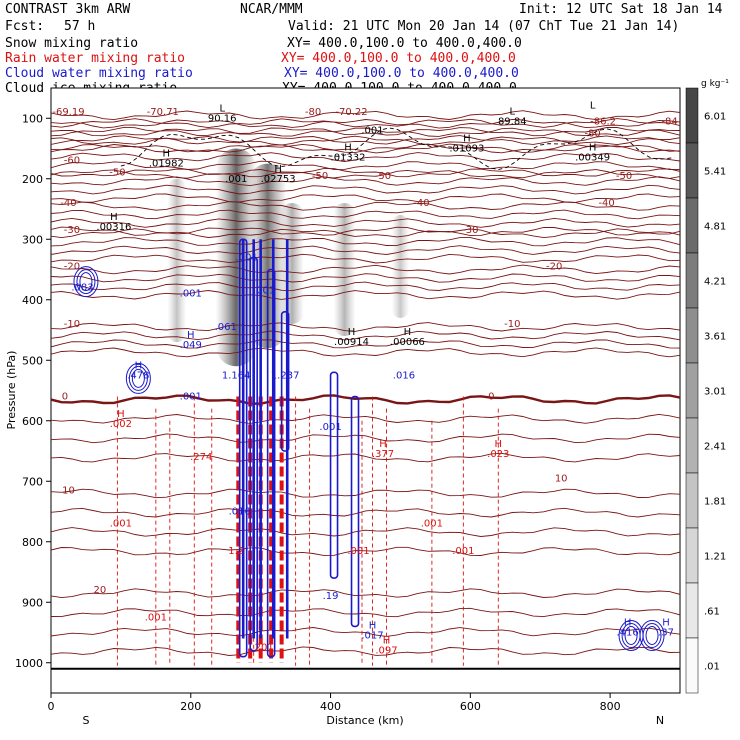 Image resolution: width=740 pixels, height=740 pixels. Describe the element at coordinates (603, 121) in the screenshot. I see `isotherm-label: -86.2` at that location.